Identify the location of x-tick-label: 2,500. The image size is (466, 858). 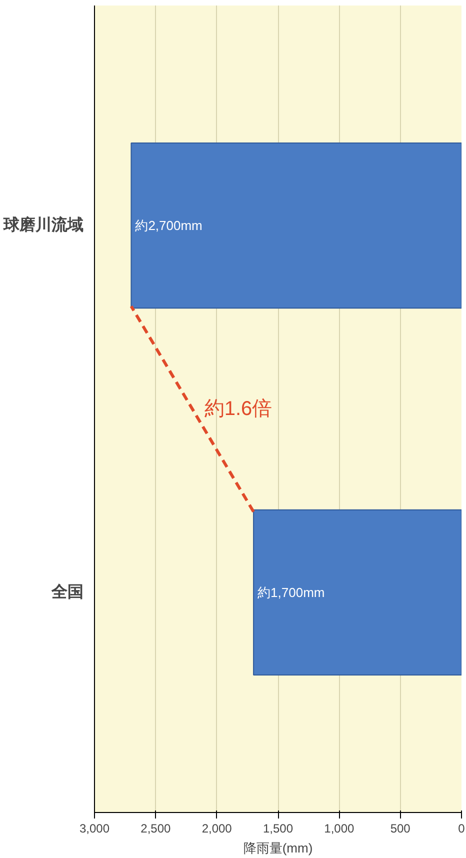
(156, 829).